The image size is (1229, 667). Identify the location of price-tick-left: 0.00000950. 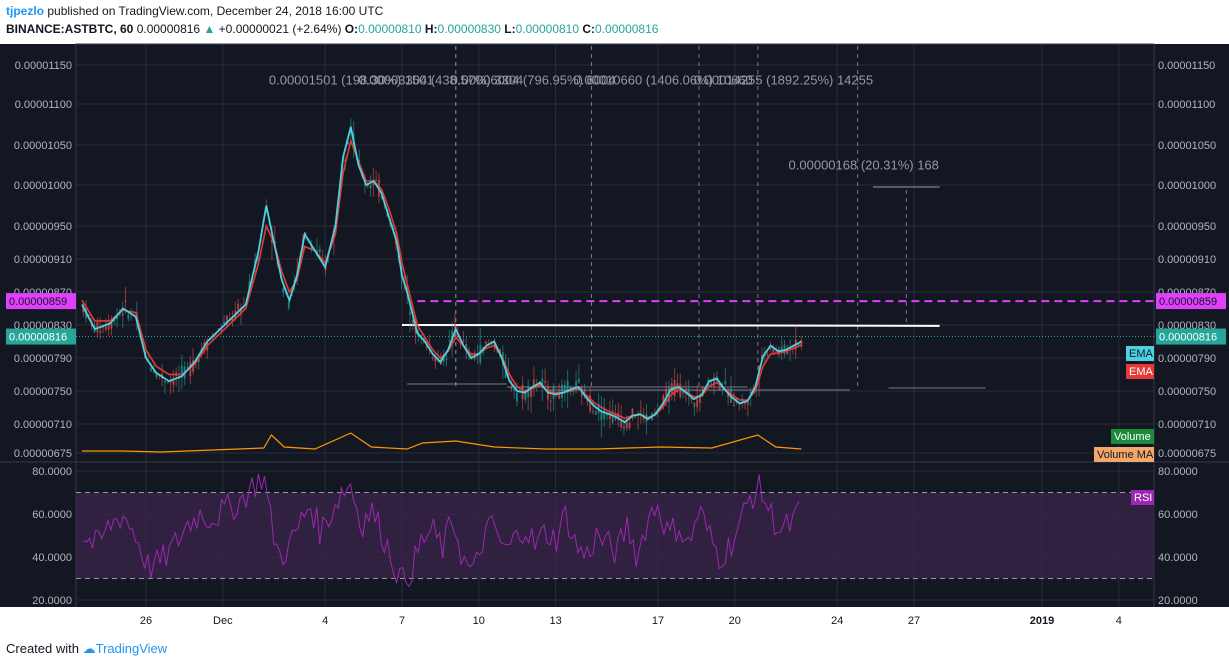
(43, 227).